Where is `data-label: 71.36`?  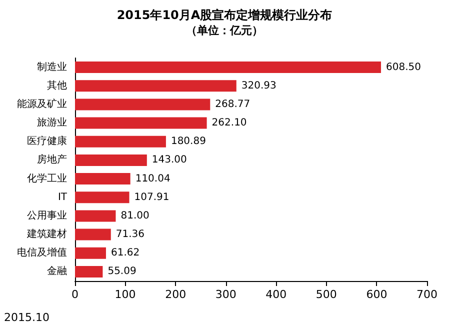
data-label: 71.36 is located at coordinates (130, 234).